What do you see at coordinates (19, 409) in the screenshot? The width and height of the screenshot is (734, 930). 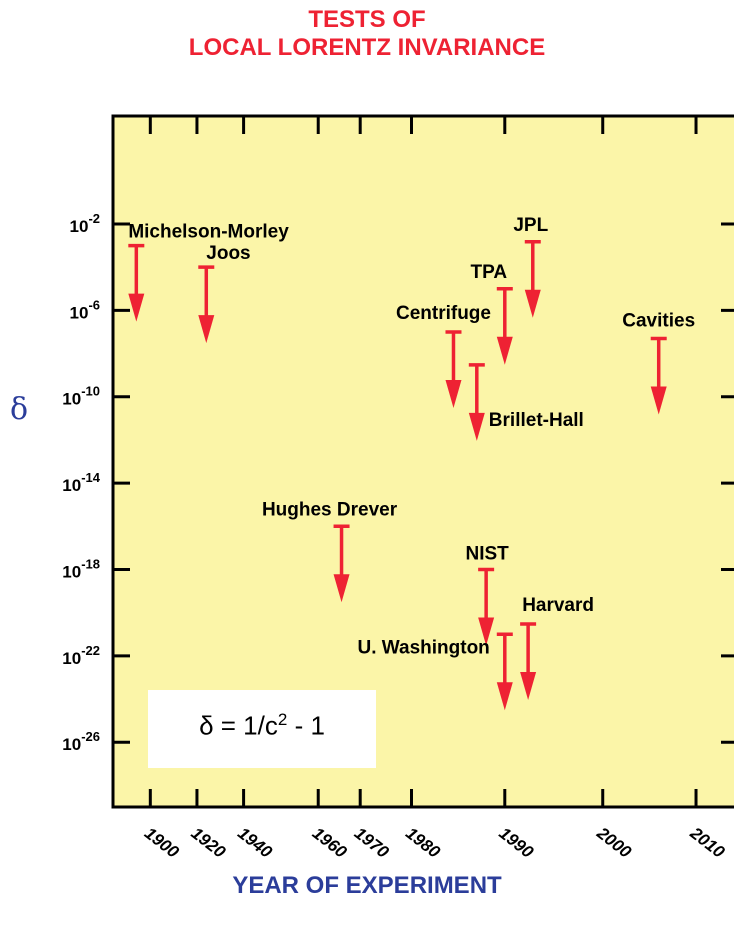 I see `y-axis-label: δ` at bounding box center [19, 409].